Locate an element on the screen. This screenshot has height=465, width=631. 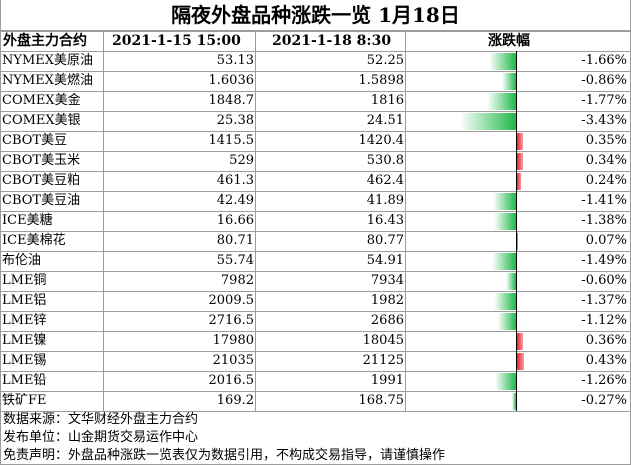
row-value-jan18: 16.43 is located at coordinates (385, 220).